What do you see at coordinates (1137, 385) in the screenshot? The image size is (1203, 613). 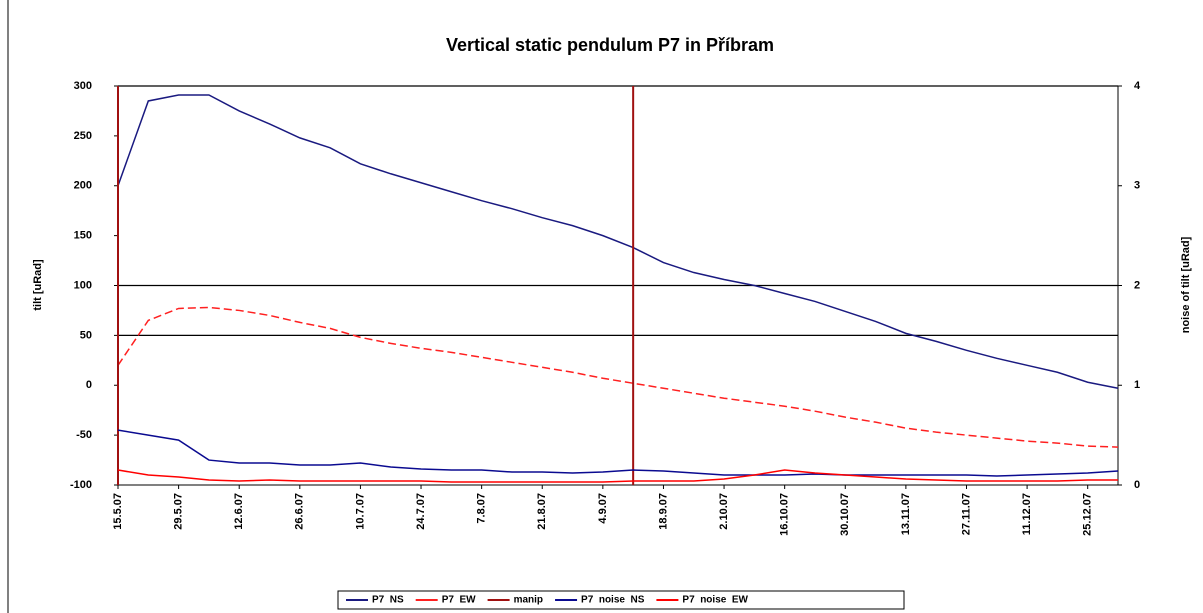 I see `y2-tick-label: 1` at bounding box center [1137, 385].